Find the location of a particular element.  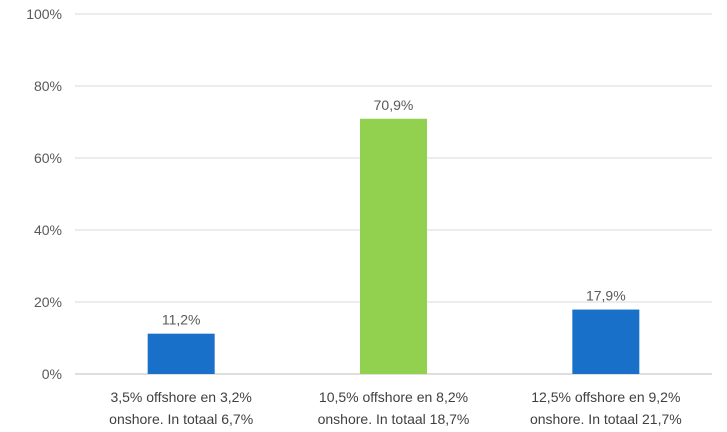

data-label: 70,9% is located at coordinates (394, 105).